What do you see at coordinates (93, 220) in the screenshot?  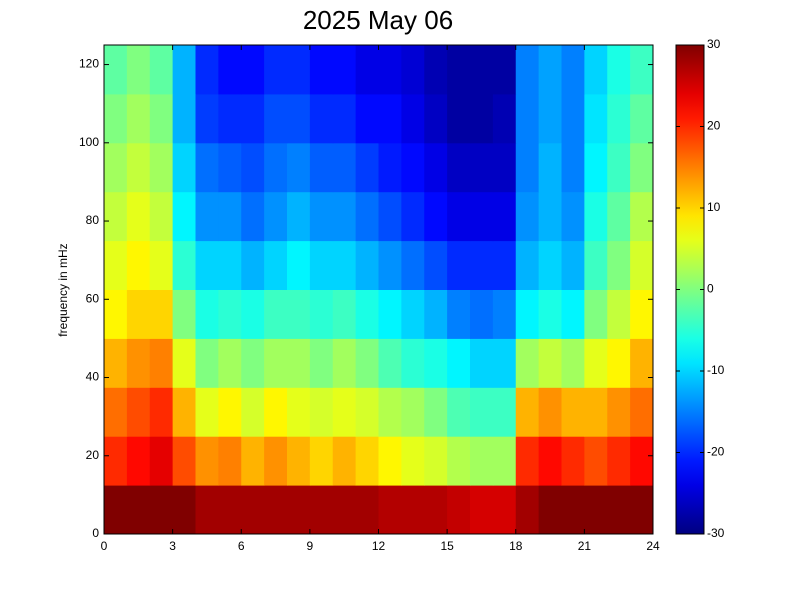 I see `y-tick-label: 80` at bounding box center [93, 220].